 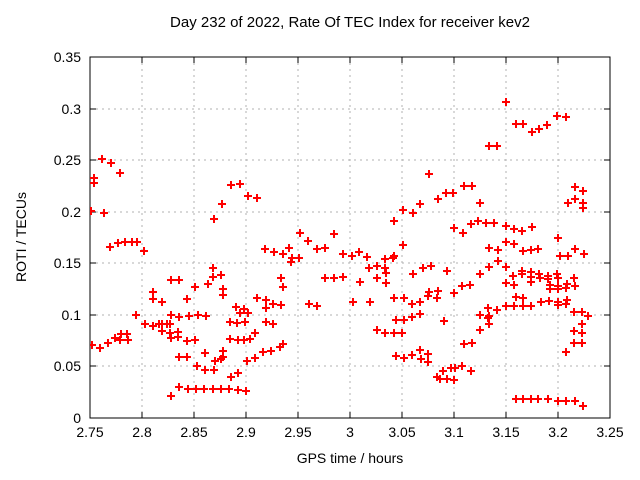 What do you see at coordinates (558, 432) in the screenshot?
I see `x-tick-label: 3.2` at bounding box center [558, 432].